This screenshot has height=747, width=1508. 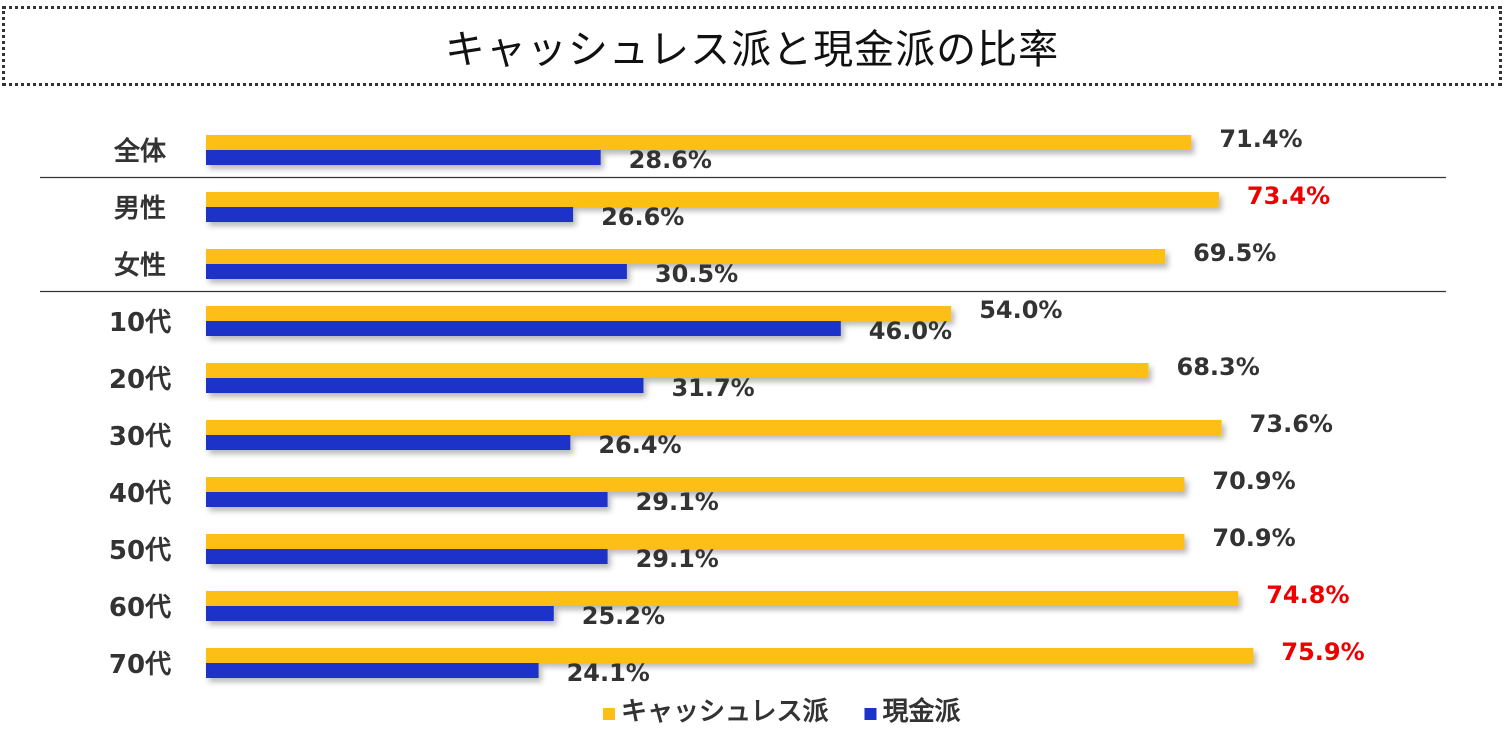 What do you see at coordinates (639, 445) in the screenshot?
I see `cash-value-label: 26.4%` at bounding box center [639, 445].